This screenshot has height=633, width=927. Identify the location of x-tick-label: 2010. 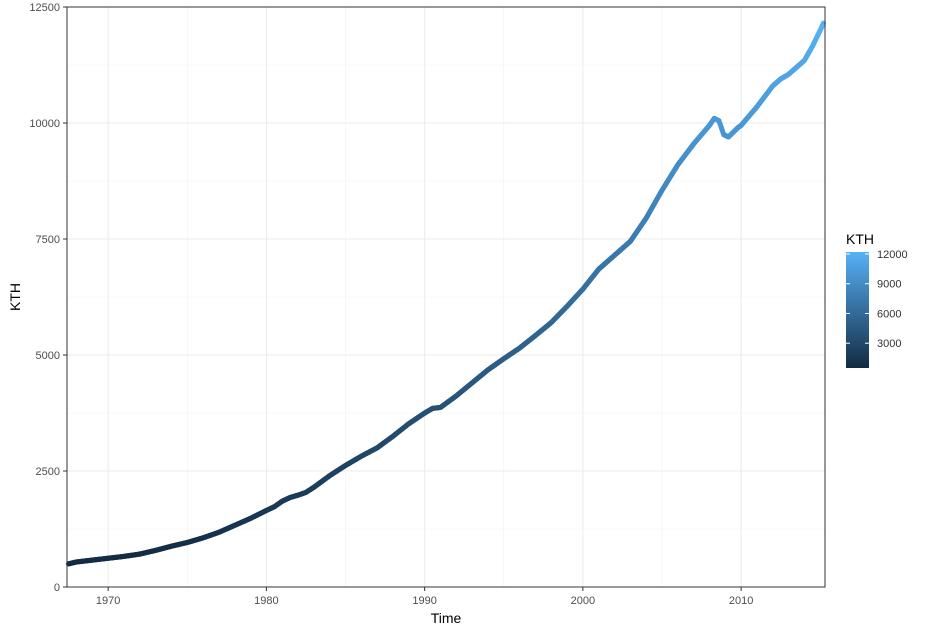
(741, 601).